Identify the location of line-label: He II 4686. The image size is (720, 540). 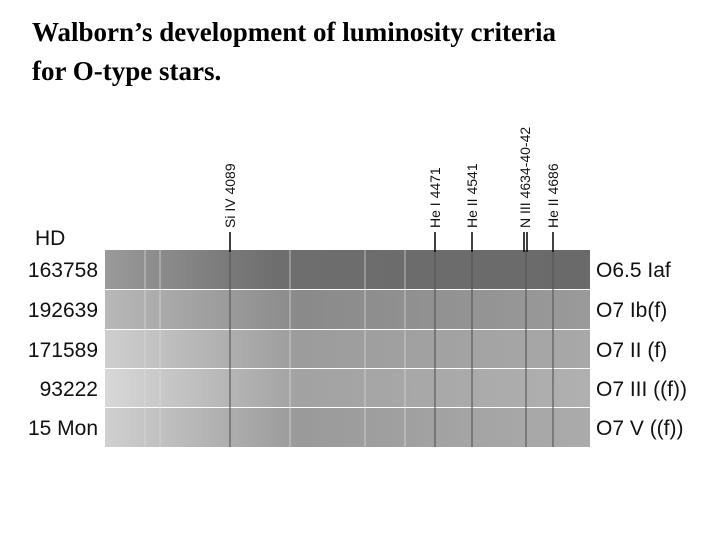
(553, 195).